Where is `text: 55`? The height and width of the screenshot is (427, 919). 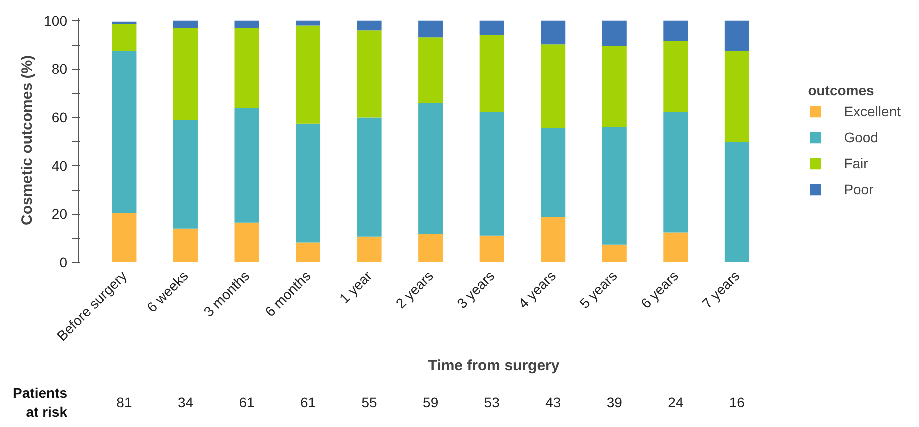 text: 55 is located at coordinates (370, 402).